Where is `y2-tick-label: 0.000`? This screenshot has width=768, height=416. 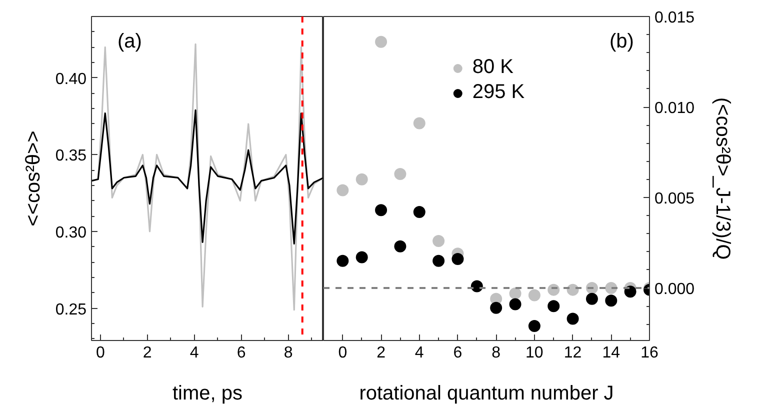 y2-tick-label: 0.000 is located at coordinates (674, 289).